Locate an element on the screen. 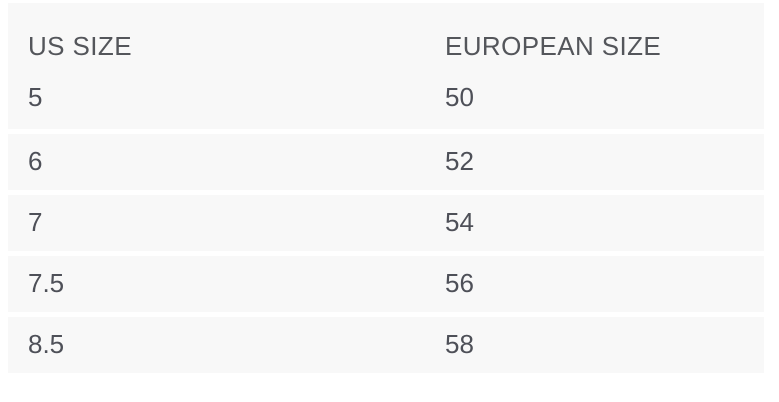 The width and height of the screenshot is (779, 402). column-header-us-size: US SIZE is located at coordinates (216, 35).